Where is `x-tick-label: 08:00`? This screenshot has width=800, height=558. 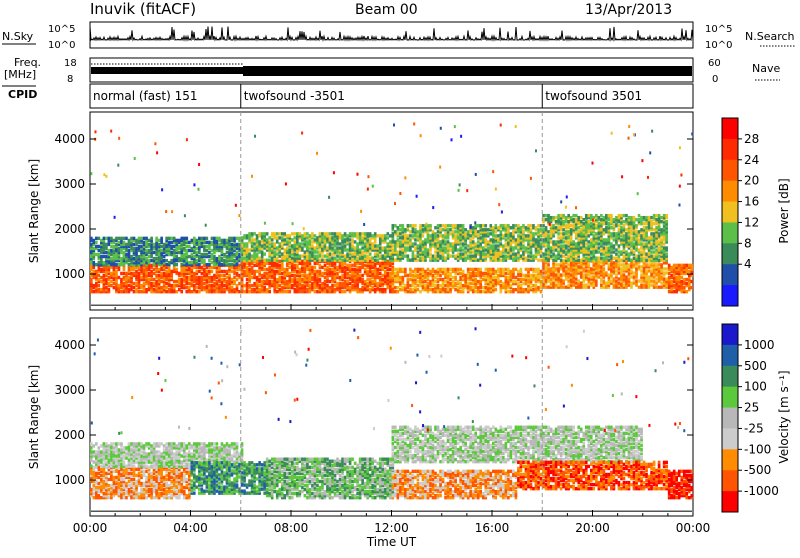 x-tick-label: 08:00 is located at coordinates (291, 528).